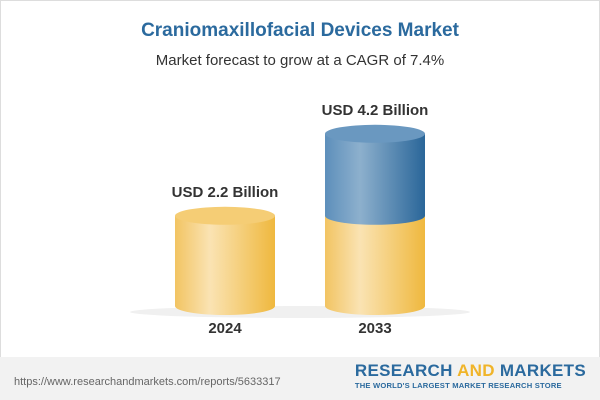 Image resolution: width=600 pixels, height=400 pixels. What do you see at coordinates (225, 265) in the screenshot?
I see `bar-2024-body` at bounding box center [225, 265].